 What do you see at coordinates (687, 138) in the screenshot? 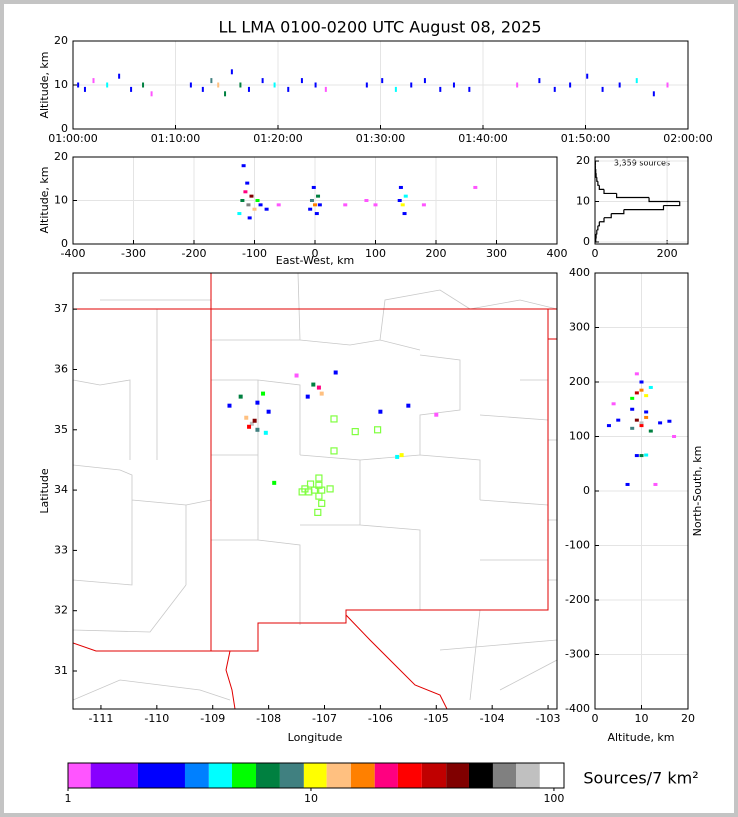
I see `x-tick-label: 02:00:00` at bounding box center [687, 138].